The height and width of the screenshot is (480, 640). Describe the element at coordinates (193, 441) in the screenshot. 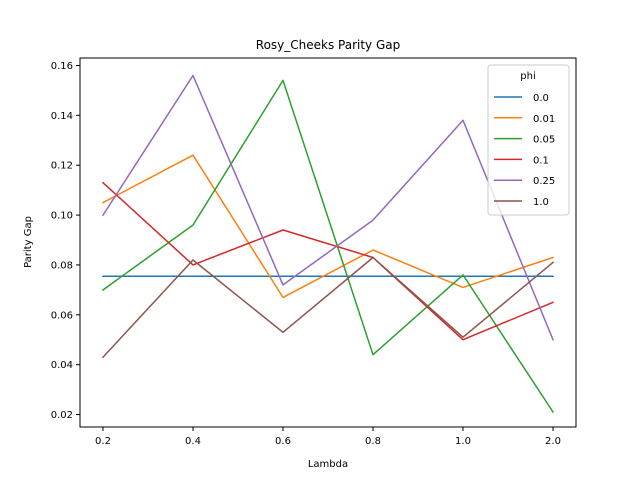

I see `x-tick-label: 0.4` at that location.